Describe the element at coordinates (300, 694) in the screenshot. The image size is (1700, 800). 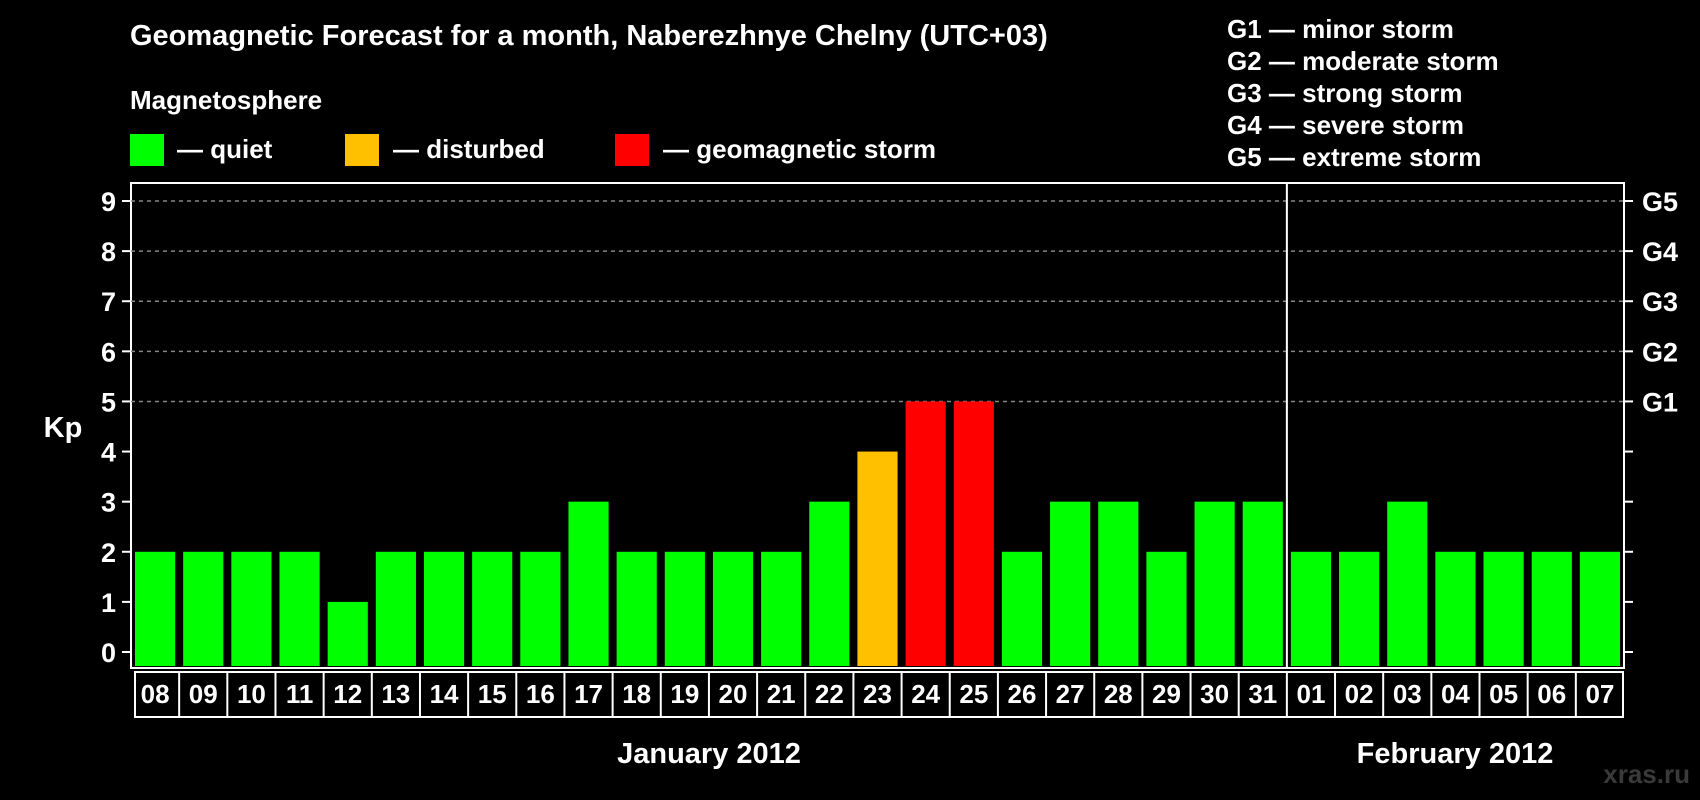
I see `x-tick-label: 11` at that location.